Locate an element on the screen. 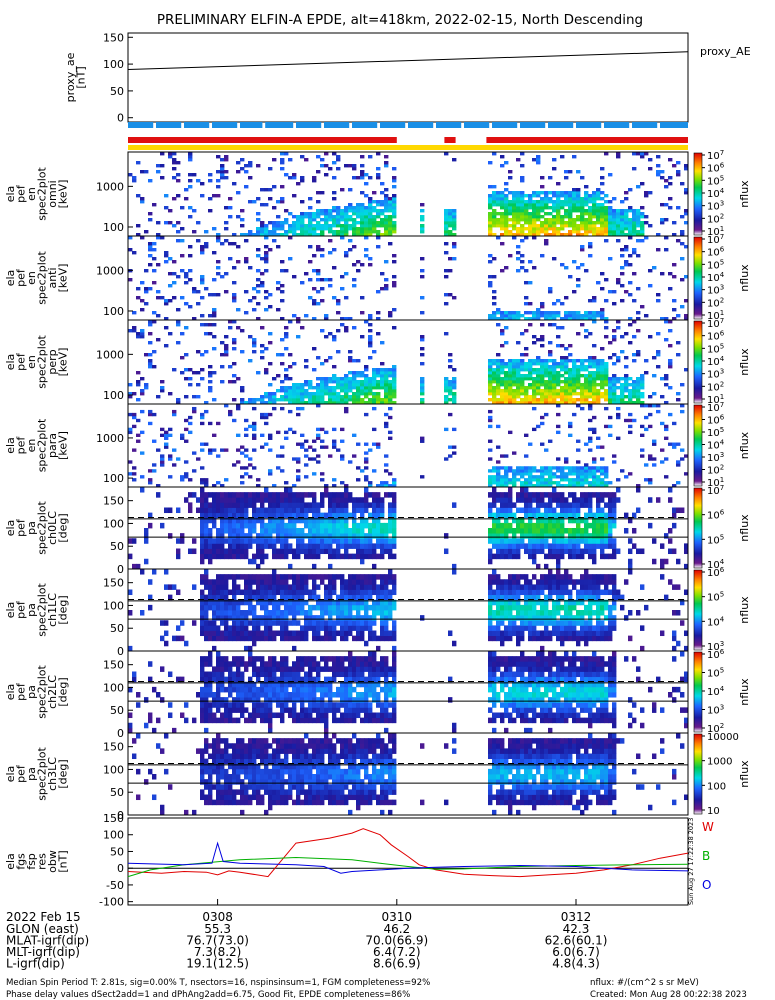 The width and height of the screenshot is (775, 1000). y-axis-label-line: en is located at coordinates (31, 194).